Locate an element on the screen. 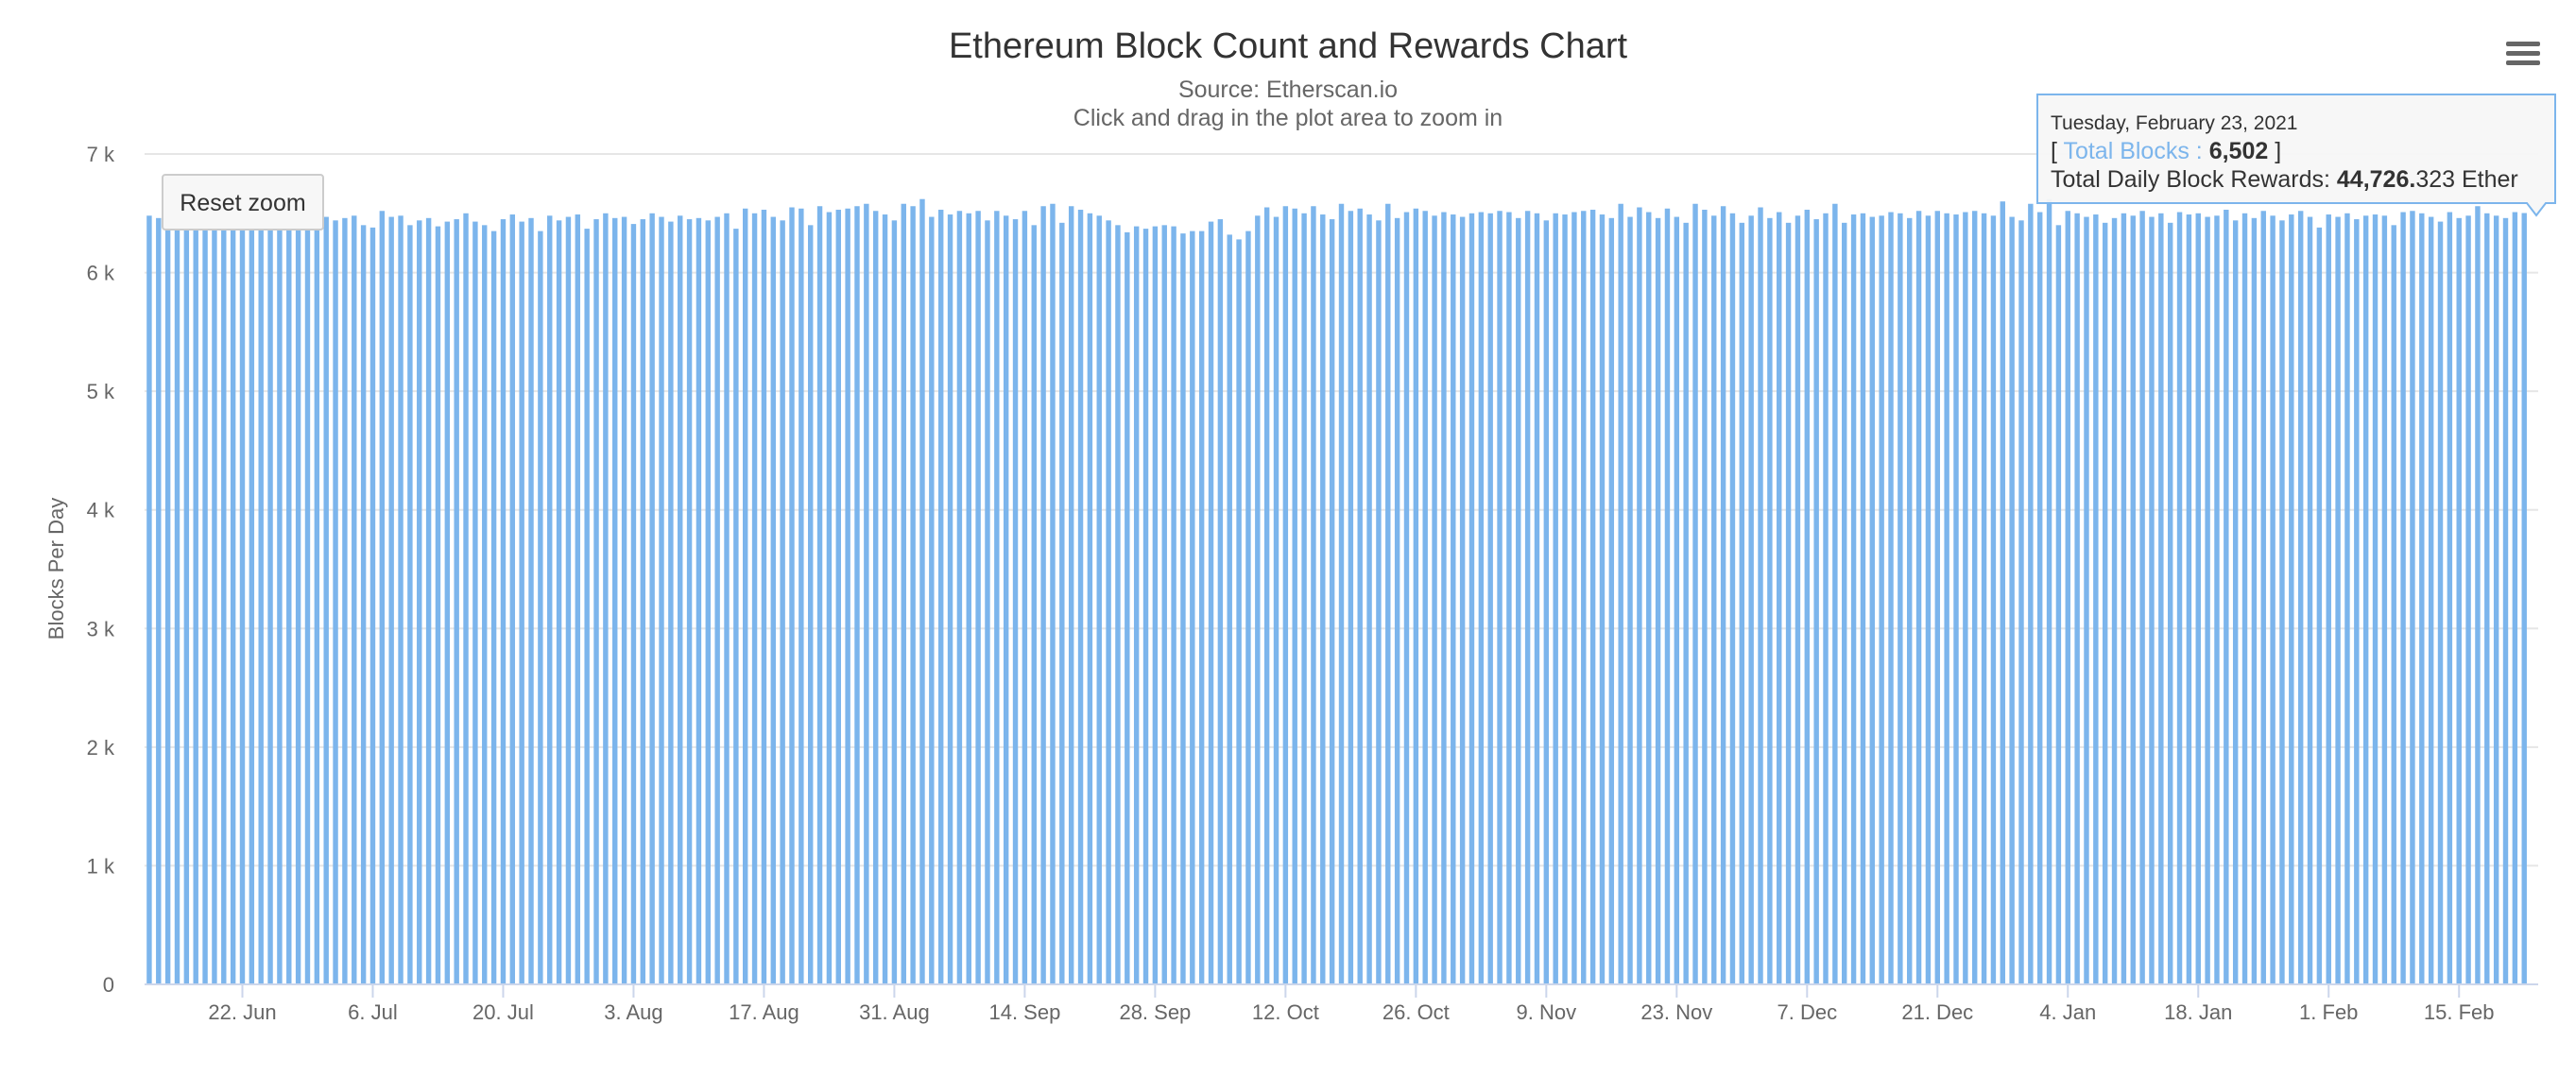 This screenshot has height=1076, width=2576. reset-zoom-label: Reset zoom is located at coordinates (242, 203).